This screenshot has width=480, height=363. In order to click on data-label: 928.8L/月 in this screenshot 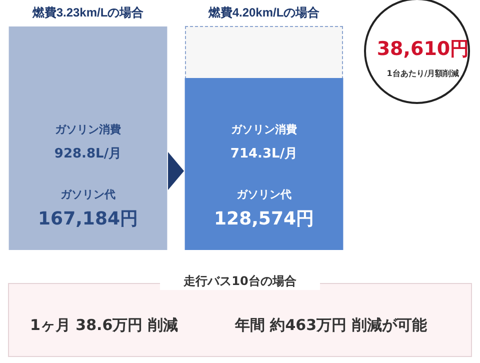, I will do `click(88, 154)`.